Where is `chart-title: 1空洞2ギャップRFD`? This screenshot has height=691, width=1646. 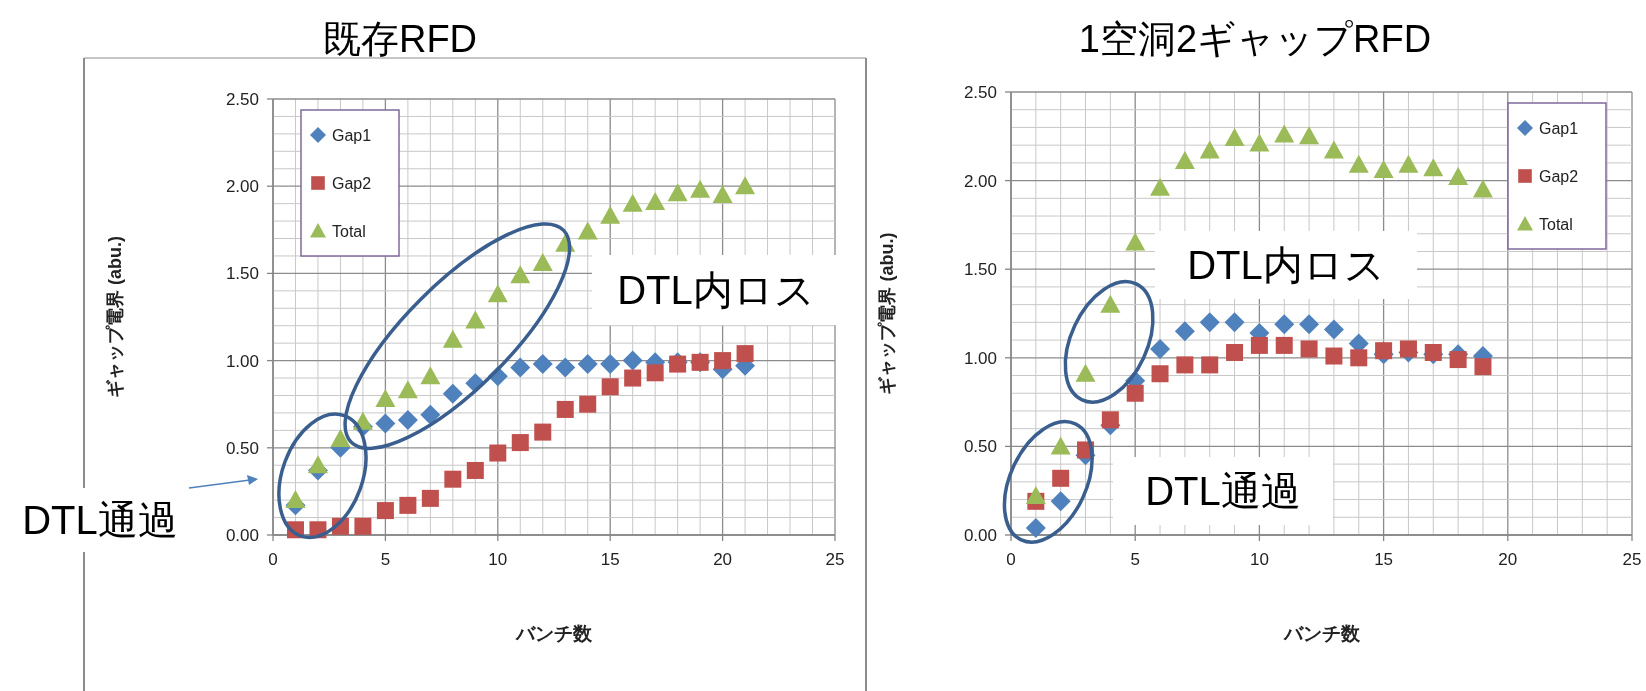 chart-title: 1空洞2ギャップRFD is located at coordinates (1255, 39).